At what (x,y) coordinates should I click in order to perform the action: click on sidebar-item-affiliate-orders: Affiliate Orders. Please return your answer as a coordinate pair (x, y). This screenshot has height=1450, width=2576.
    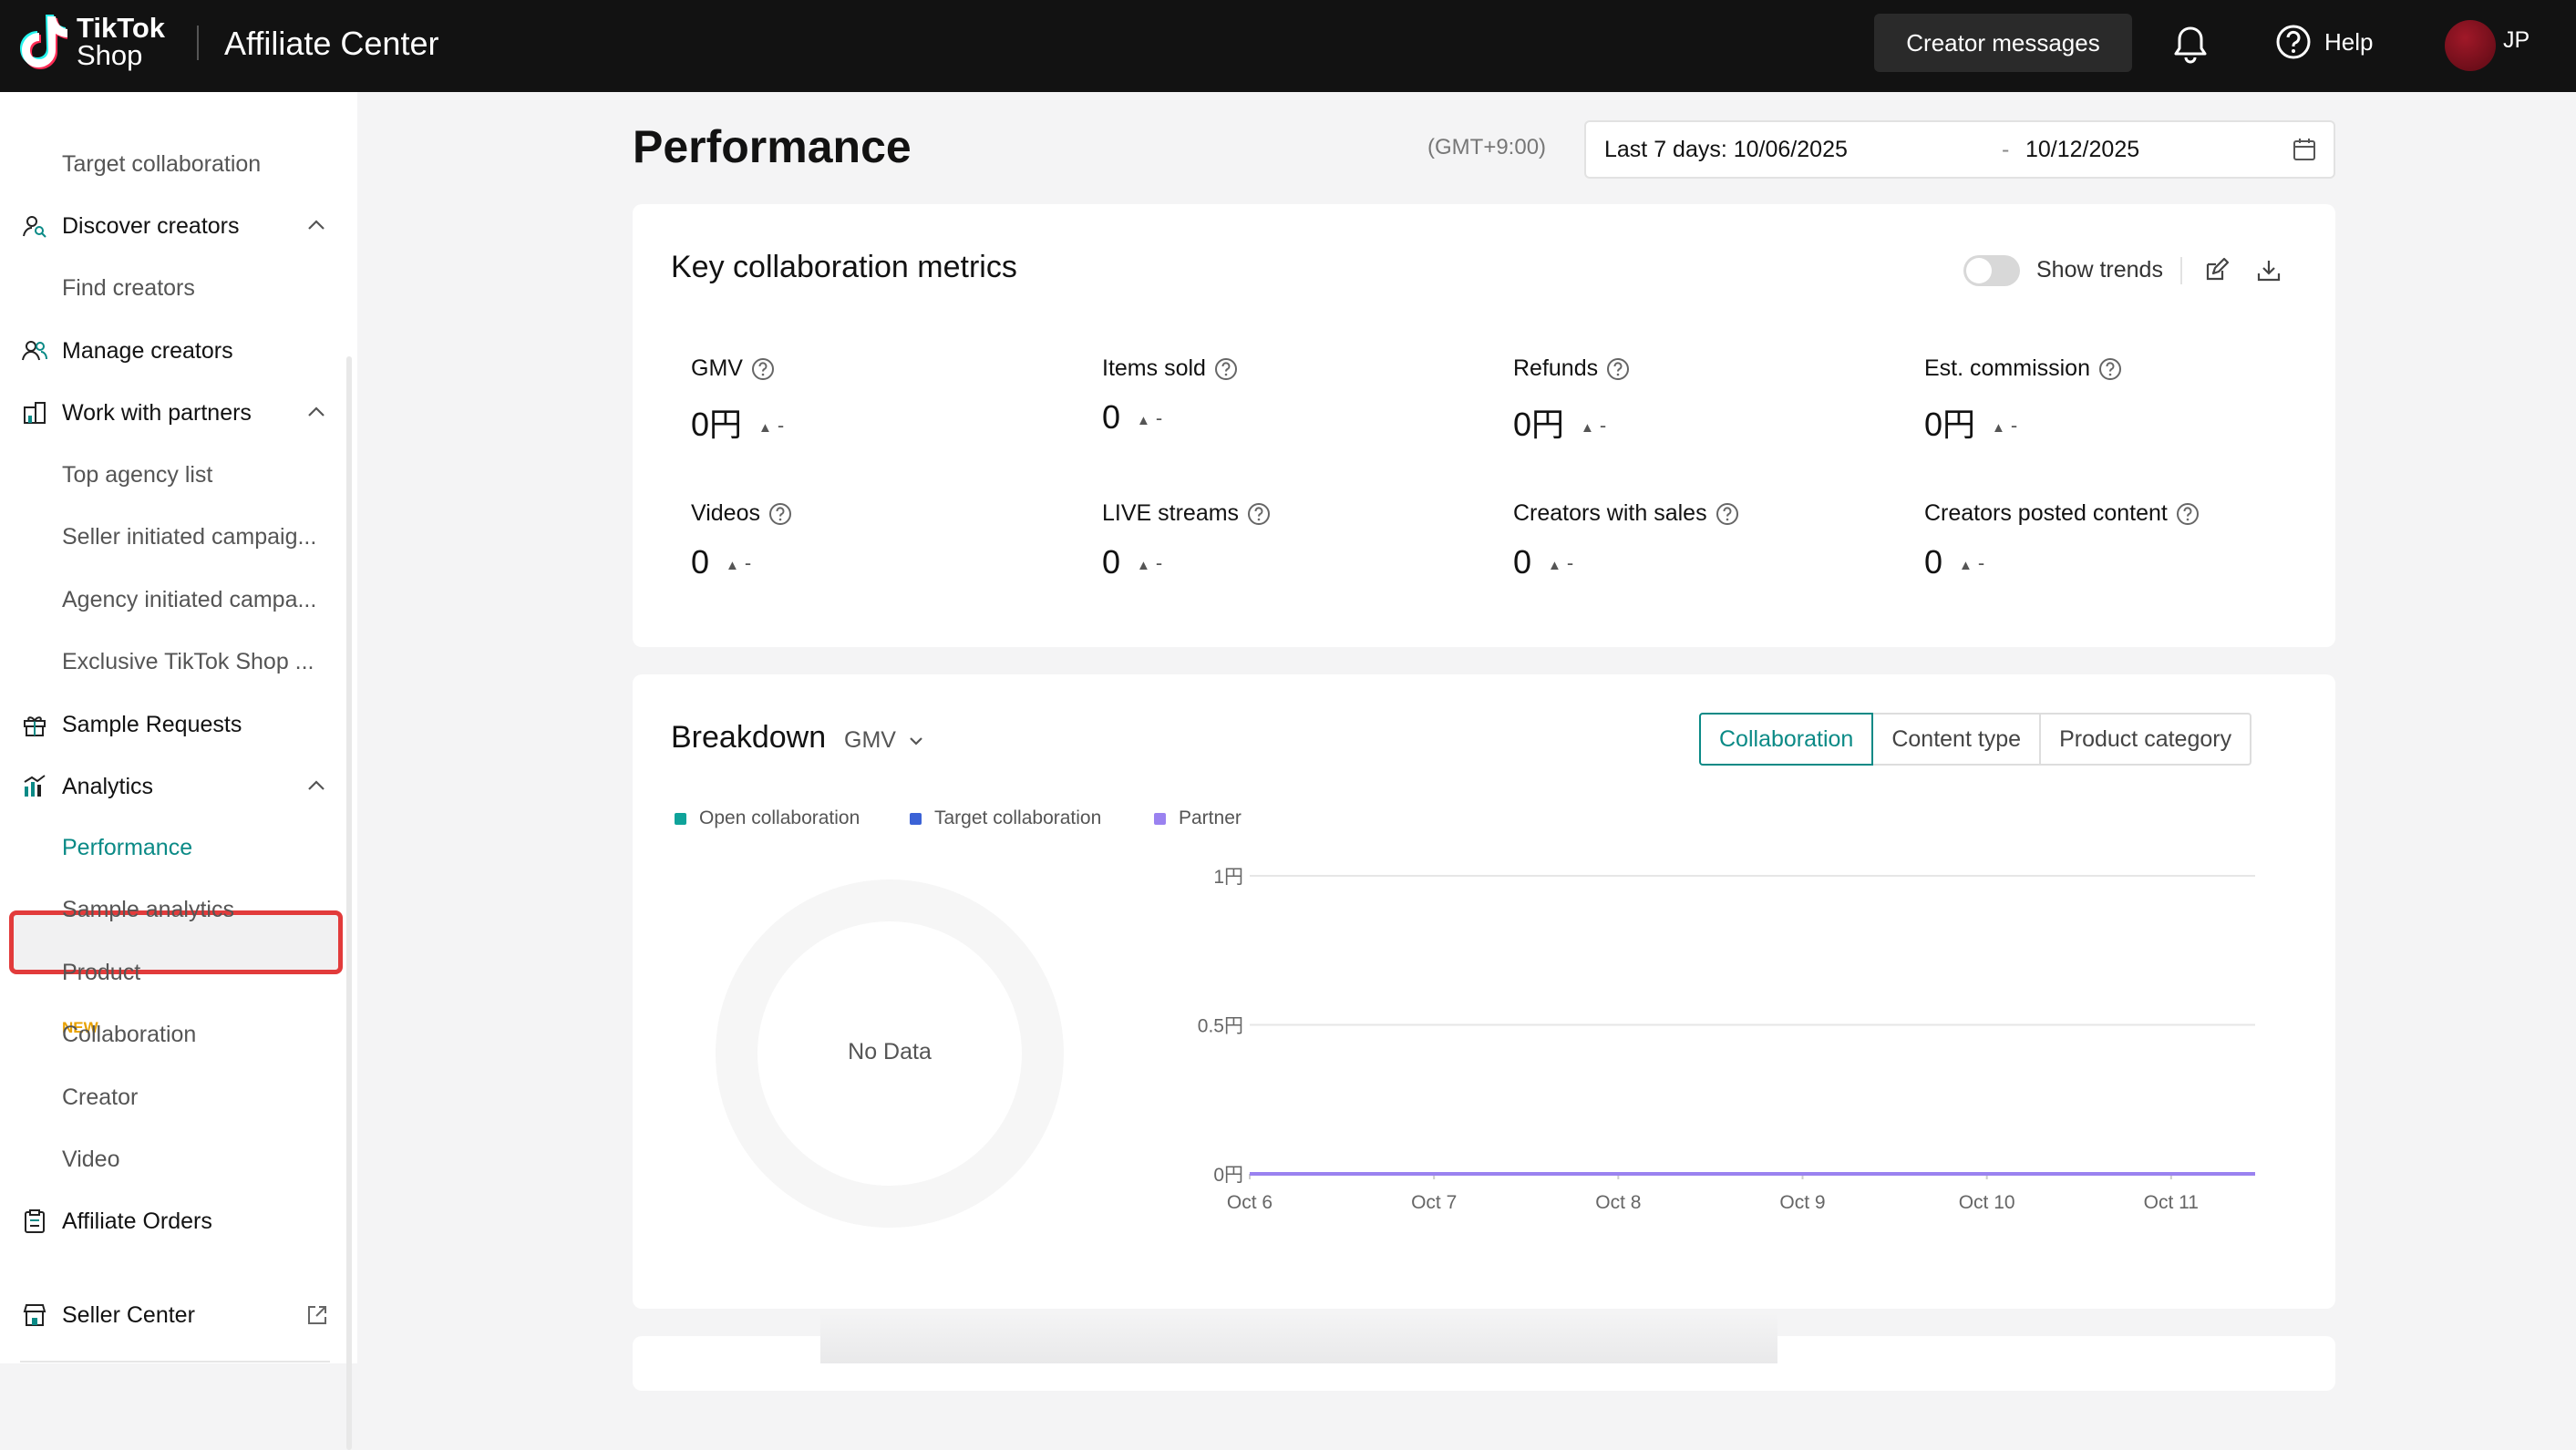
    Looking at the image, I should click on (173, 1222).